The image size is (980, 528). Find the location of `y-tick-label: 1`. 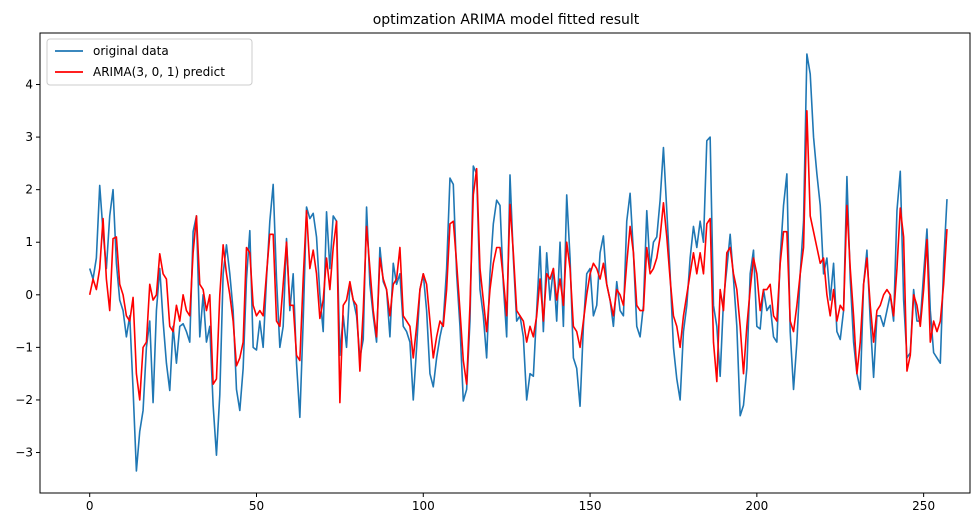

y-tick-label: 1 is located at coordinates (29, 242).